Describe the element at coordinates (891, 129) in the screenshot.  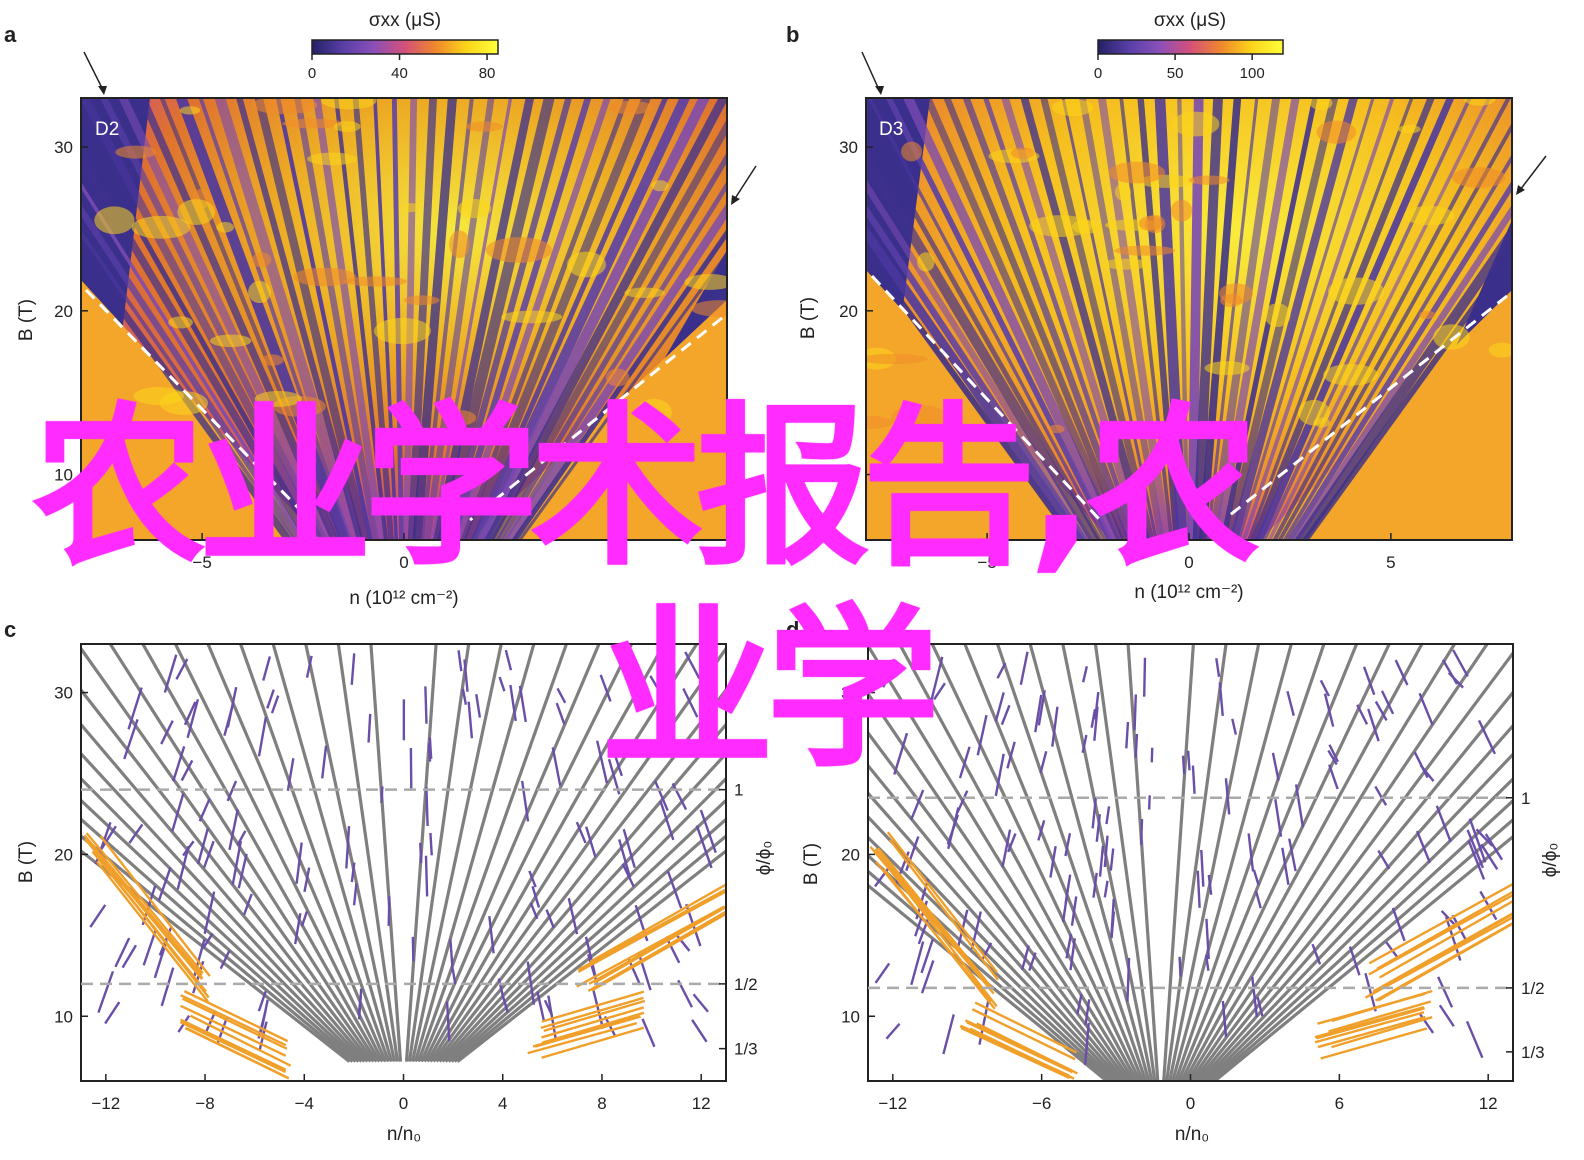
I see `inset-label-b: D3` at that location.